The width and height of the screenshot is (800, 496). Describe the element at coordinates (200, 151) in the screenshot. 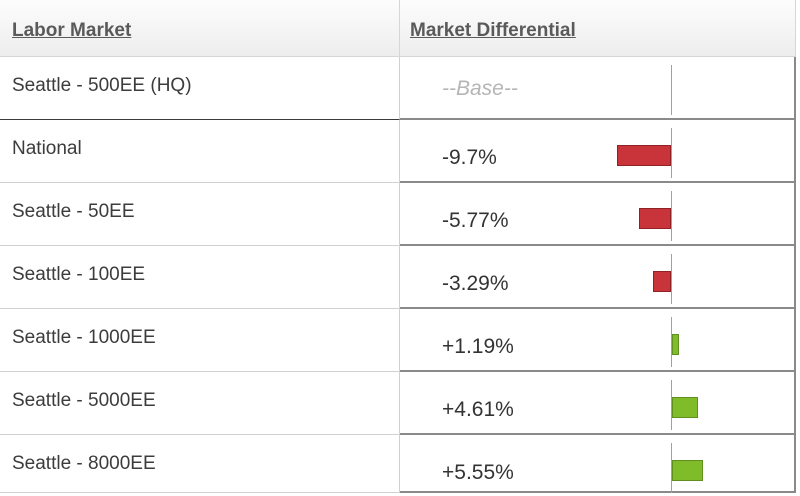

I see `labor-market-cell: National` at that location.